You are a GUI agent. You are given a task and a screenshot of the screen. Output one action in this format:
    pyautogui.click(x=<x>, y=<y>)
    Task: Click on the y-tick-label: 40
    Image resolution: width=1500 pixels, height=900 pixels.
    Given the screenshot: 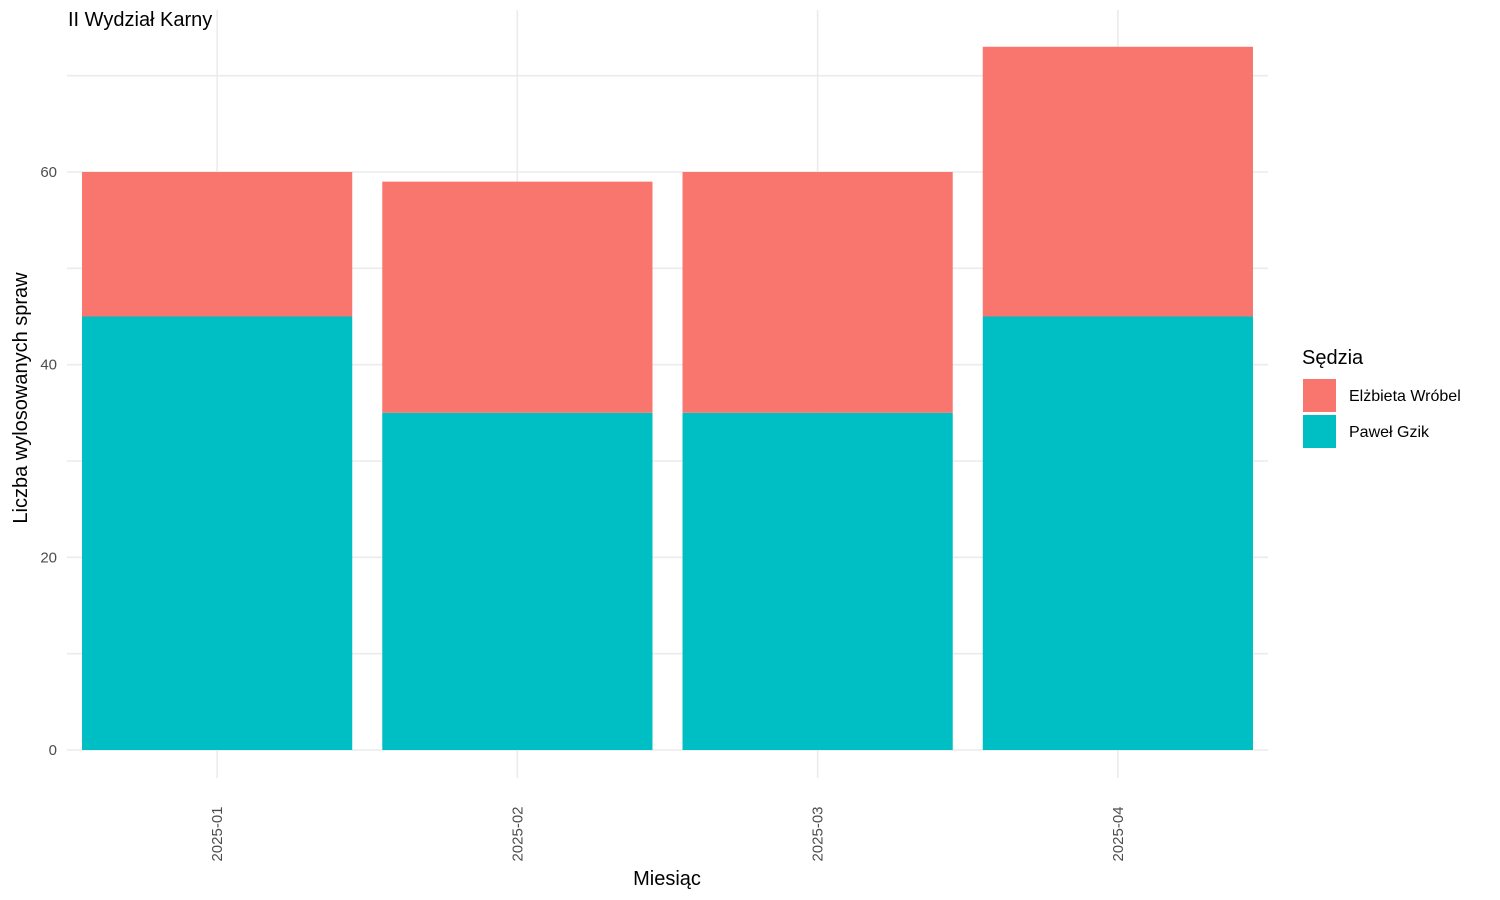 What is the action you would take?
    pyautogui.click(x=48, y=365)
    